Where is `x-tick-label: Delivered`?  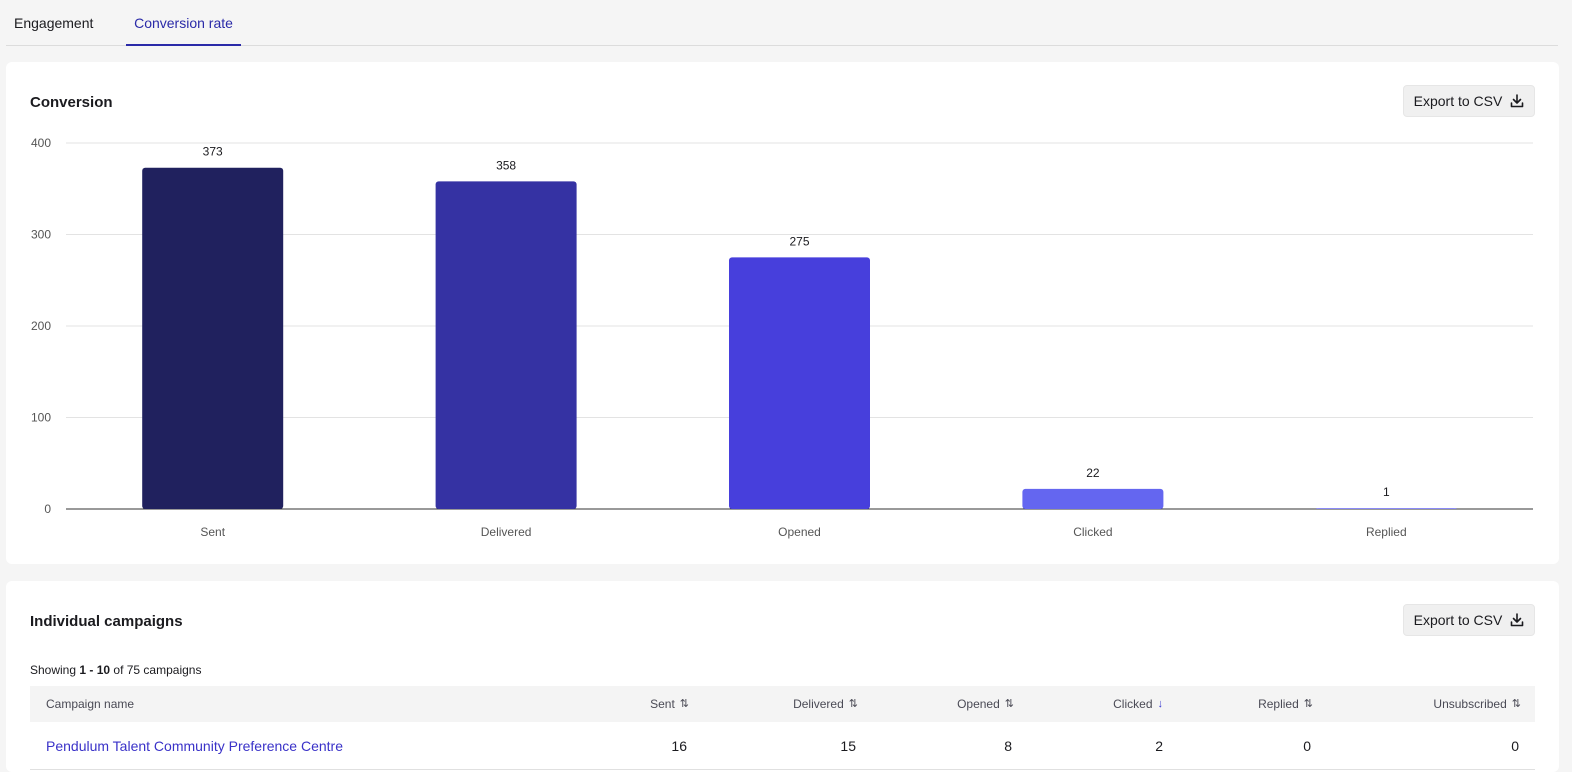 x-tick-label: Delivered is located at coordinates (506, 532).